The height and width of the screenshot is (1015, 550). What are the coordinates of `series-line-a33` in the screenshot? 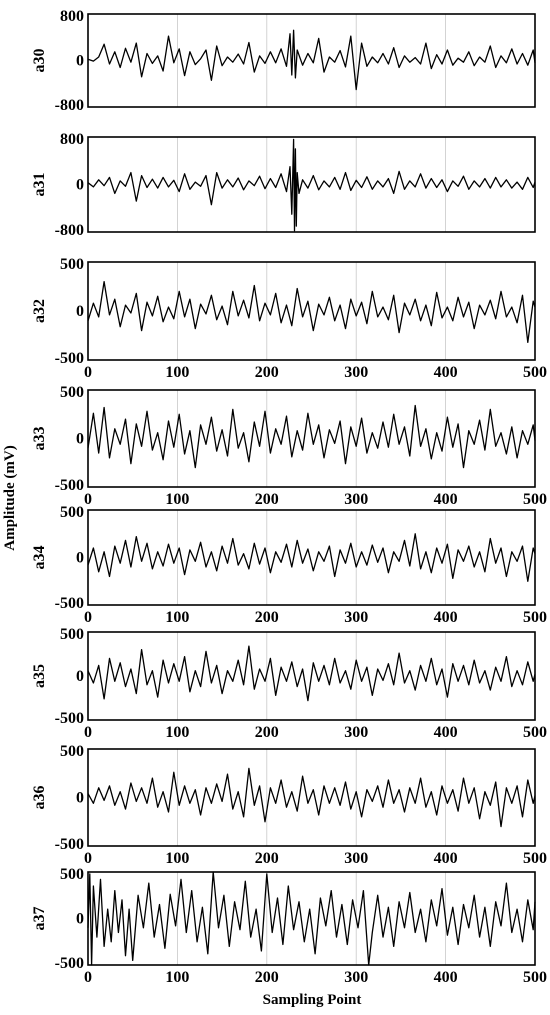 It's located at (311, 436).